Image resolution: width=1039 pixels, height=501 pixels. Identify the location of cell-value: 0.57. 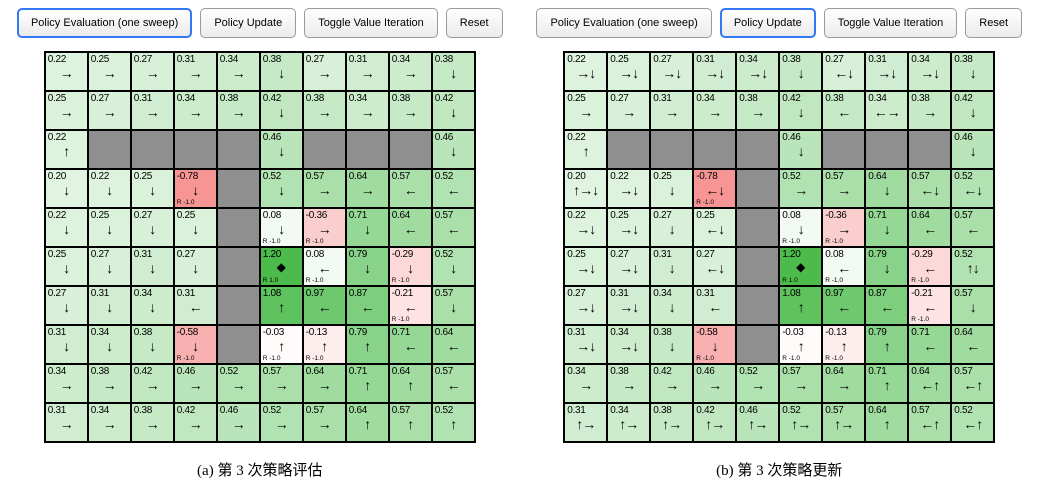
(920, 176).